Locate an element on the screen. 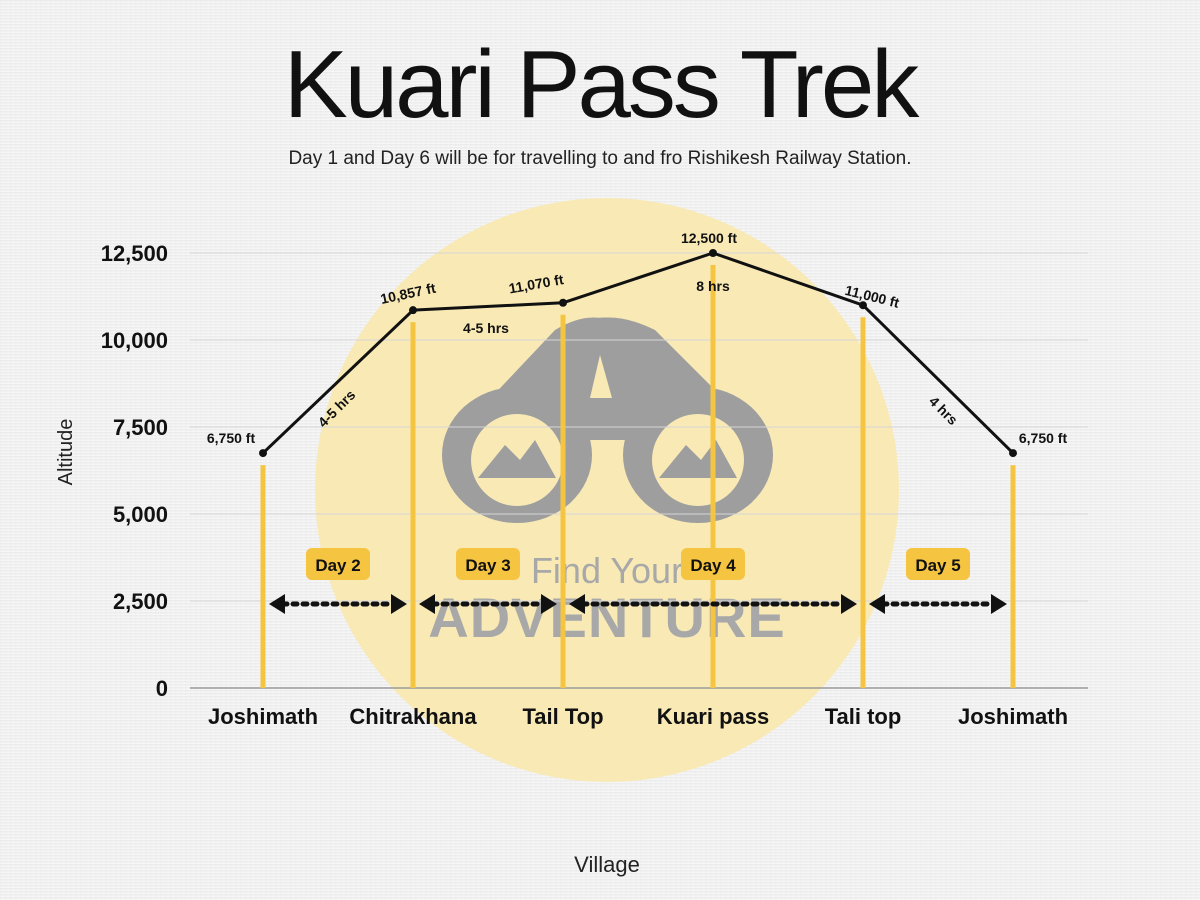 The height and width of the screenshot is (900, 1200). point-label: 11,000 ft is located at coordinates (872, 296).